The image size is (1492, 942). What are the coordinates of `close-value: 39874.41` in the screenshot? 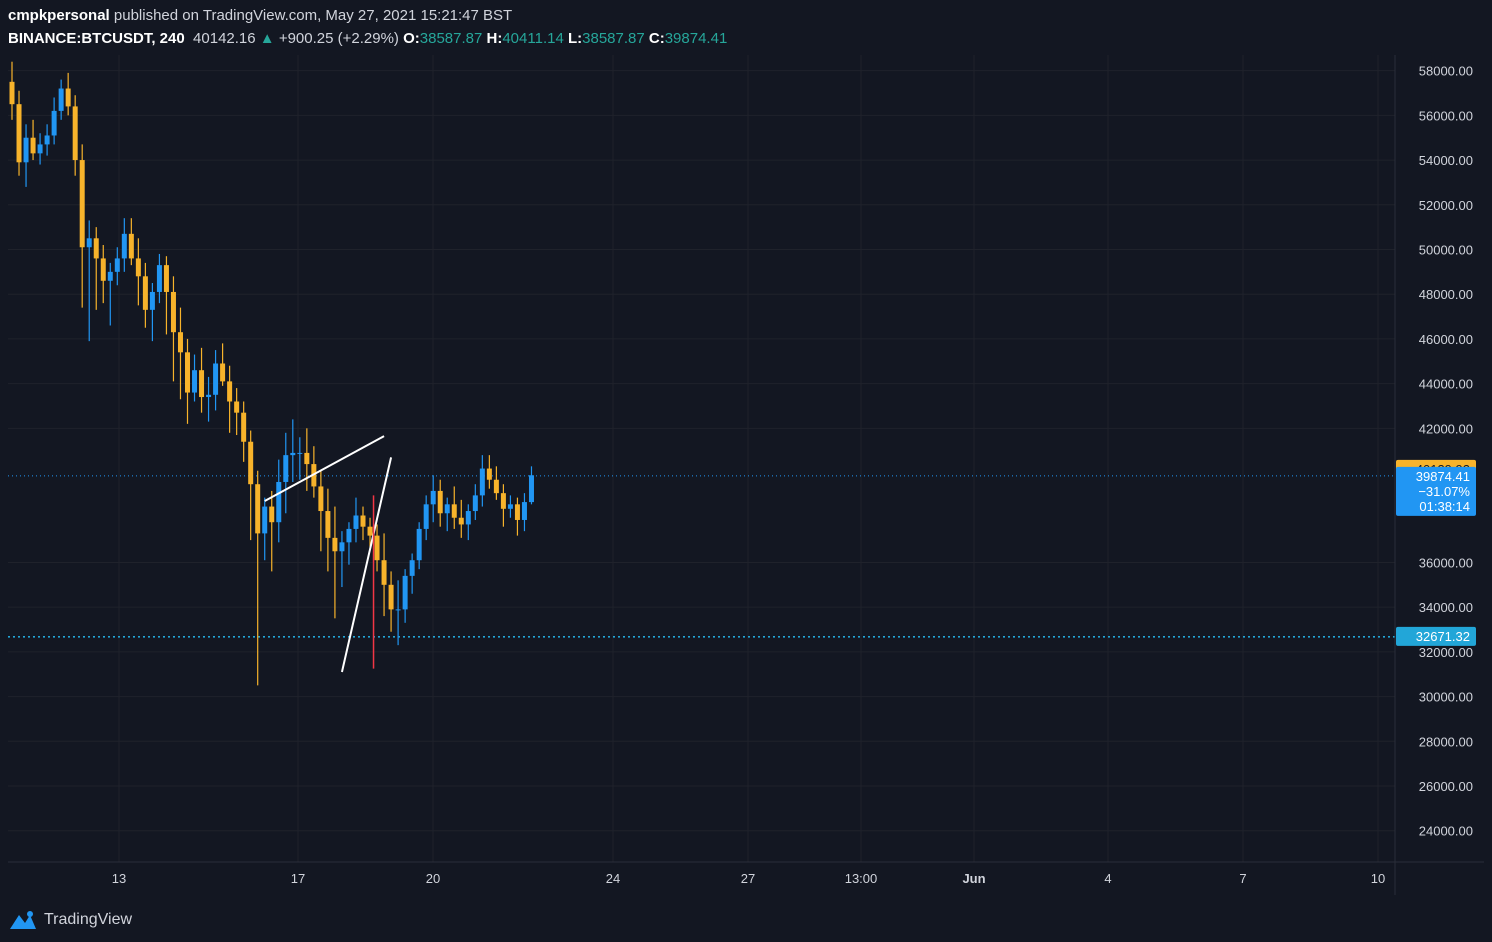 It's located at (696, 38).